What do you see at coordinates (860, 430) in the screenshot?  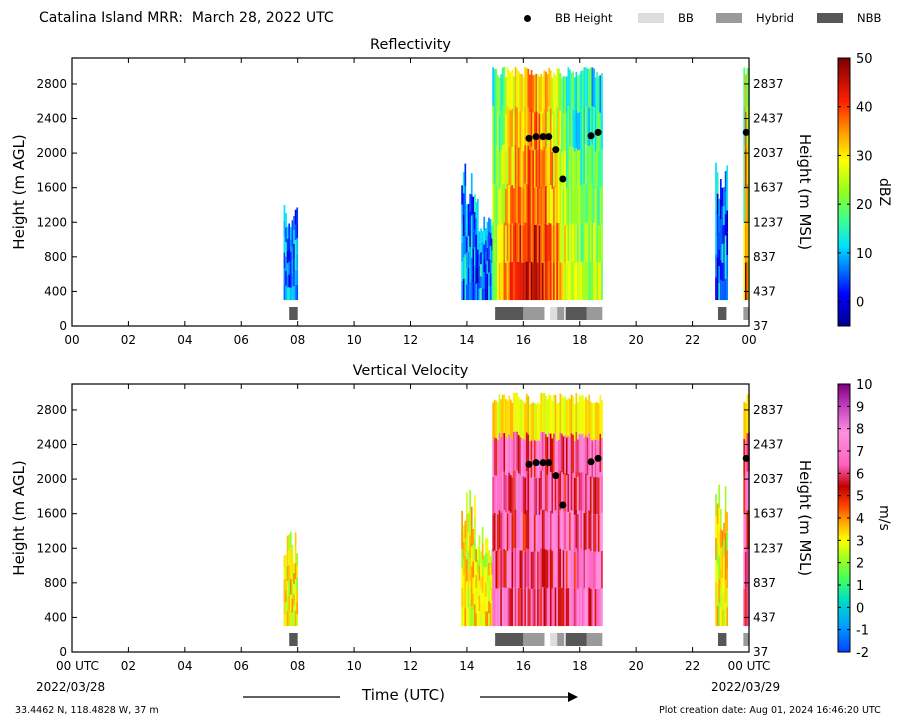 I see `colorbar-tick-label: 8` at bounding box center [860, 430].